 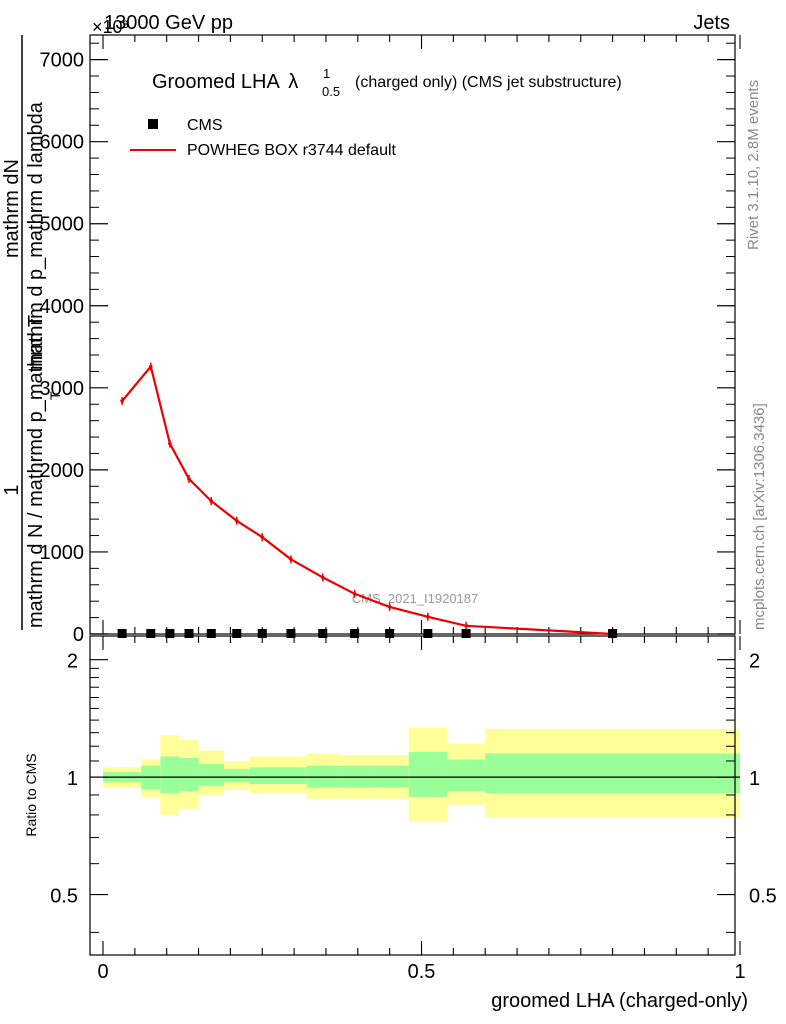 I want to click on legend-cms-marker, so click(x=153, y=124).